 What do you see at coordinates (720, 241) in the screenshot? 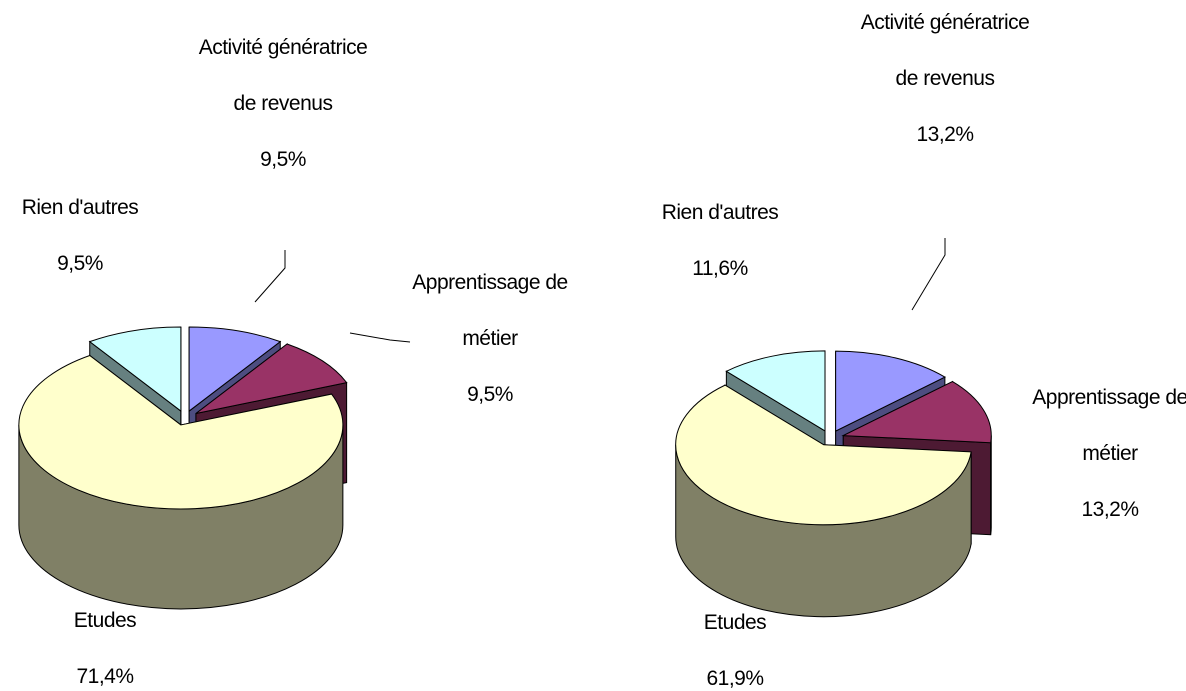
I see `slice-label: Rien d'autres 11,6%` at bounding box center [720, 241].